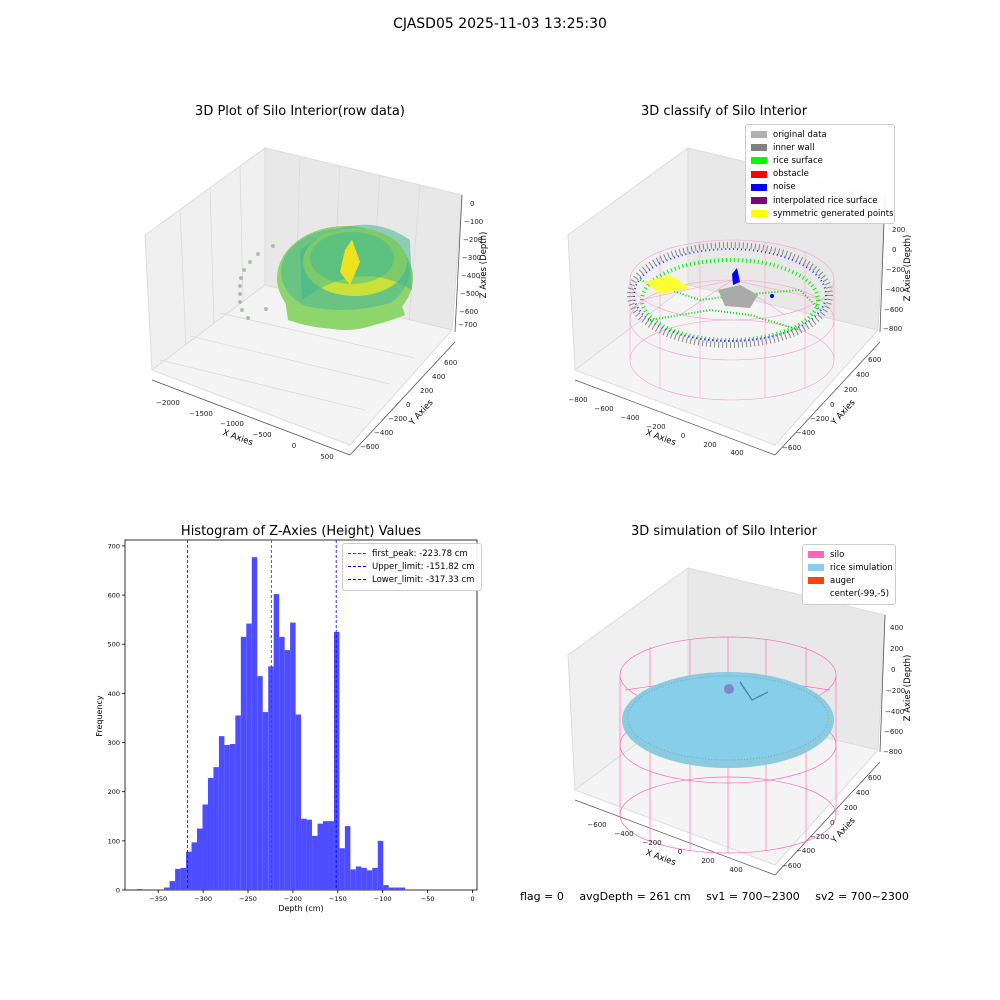 The width and height of the screenshot is (1000, 1000). I want to click on p1-ztick: 0, so click(472, 204).